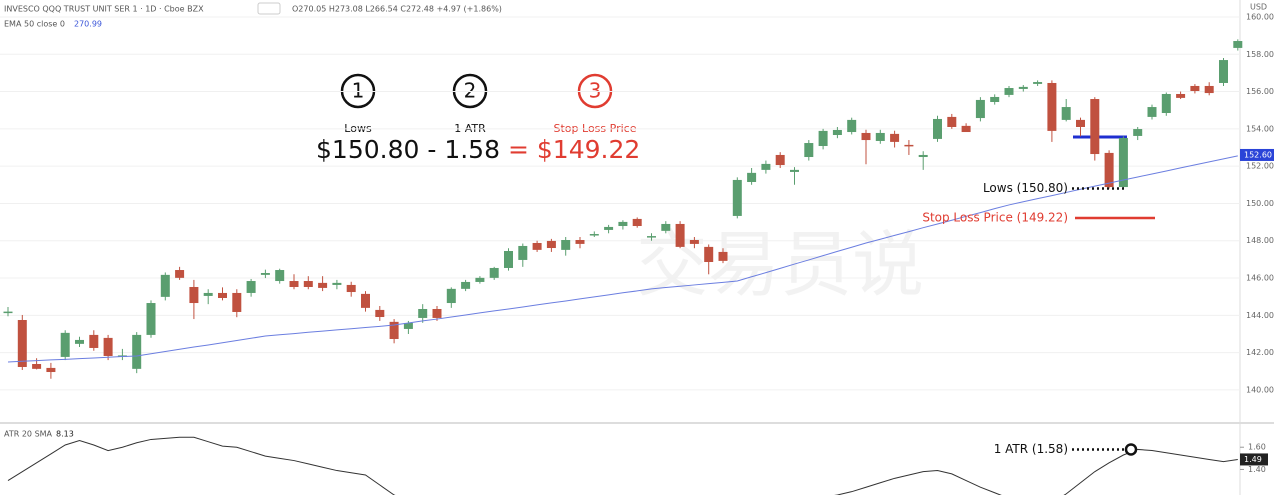  What do you see at coordinates (574, 149) in the screenshot?
I see `formula-result: = $149.22` at bounding box center [574, 149].